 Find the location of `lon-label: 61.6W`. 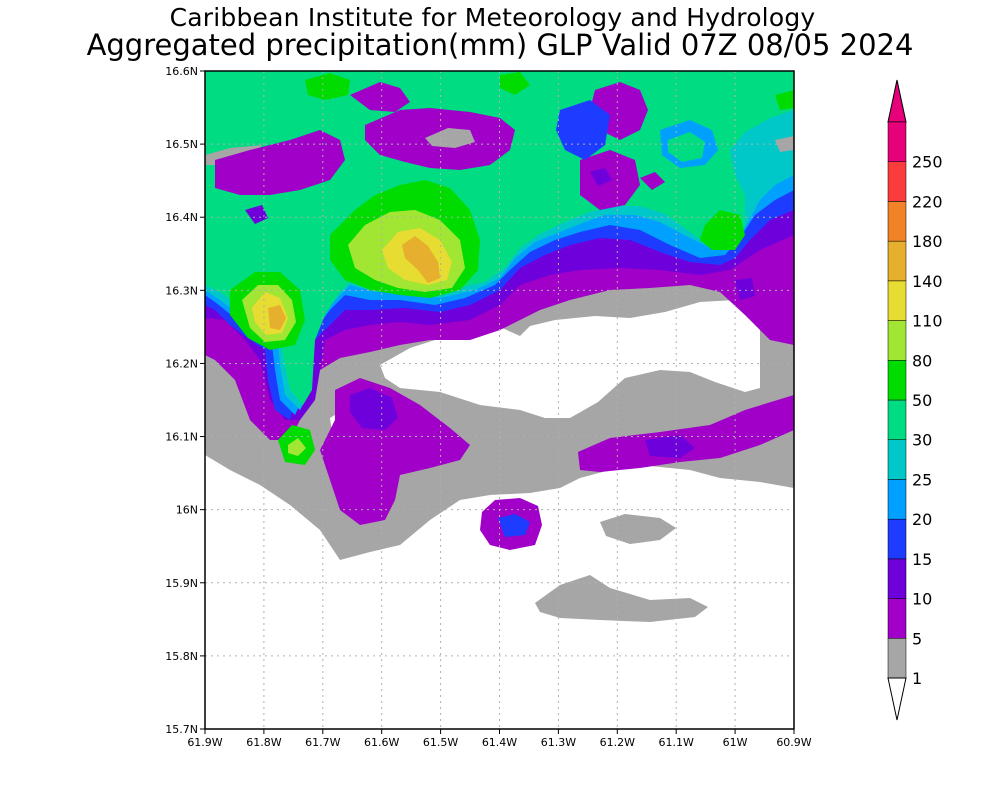

lon-label: 61.6W is located at coordinates (381, 742).